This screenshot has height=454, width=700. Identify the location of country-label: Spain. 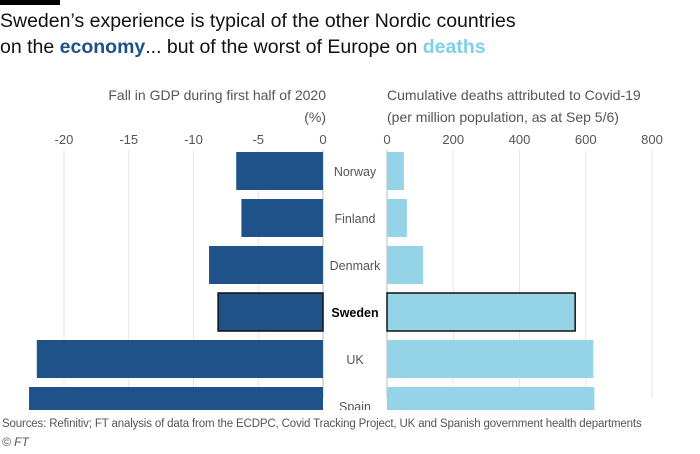
(355, 405).